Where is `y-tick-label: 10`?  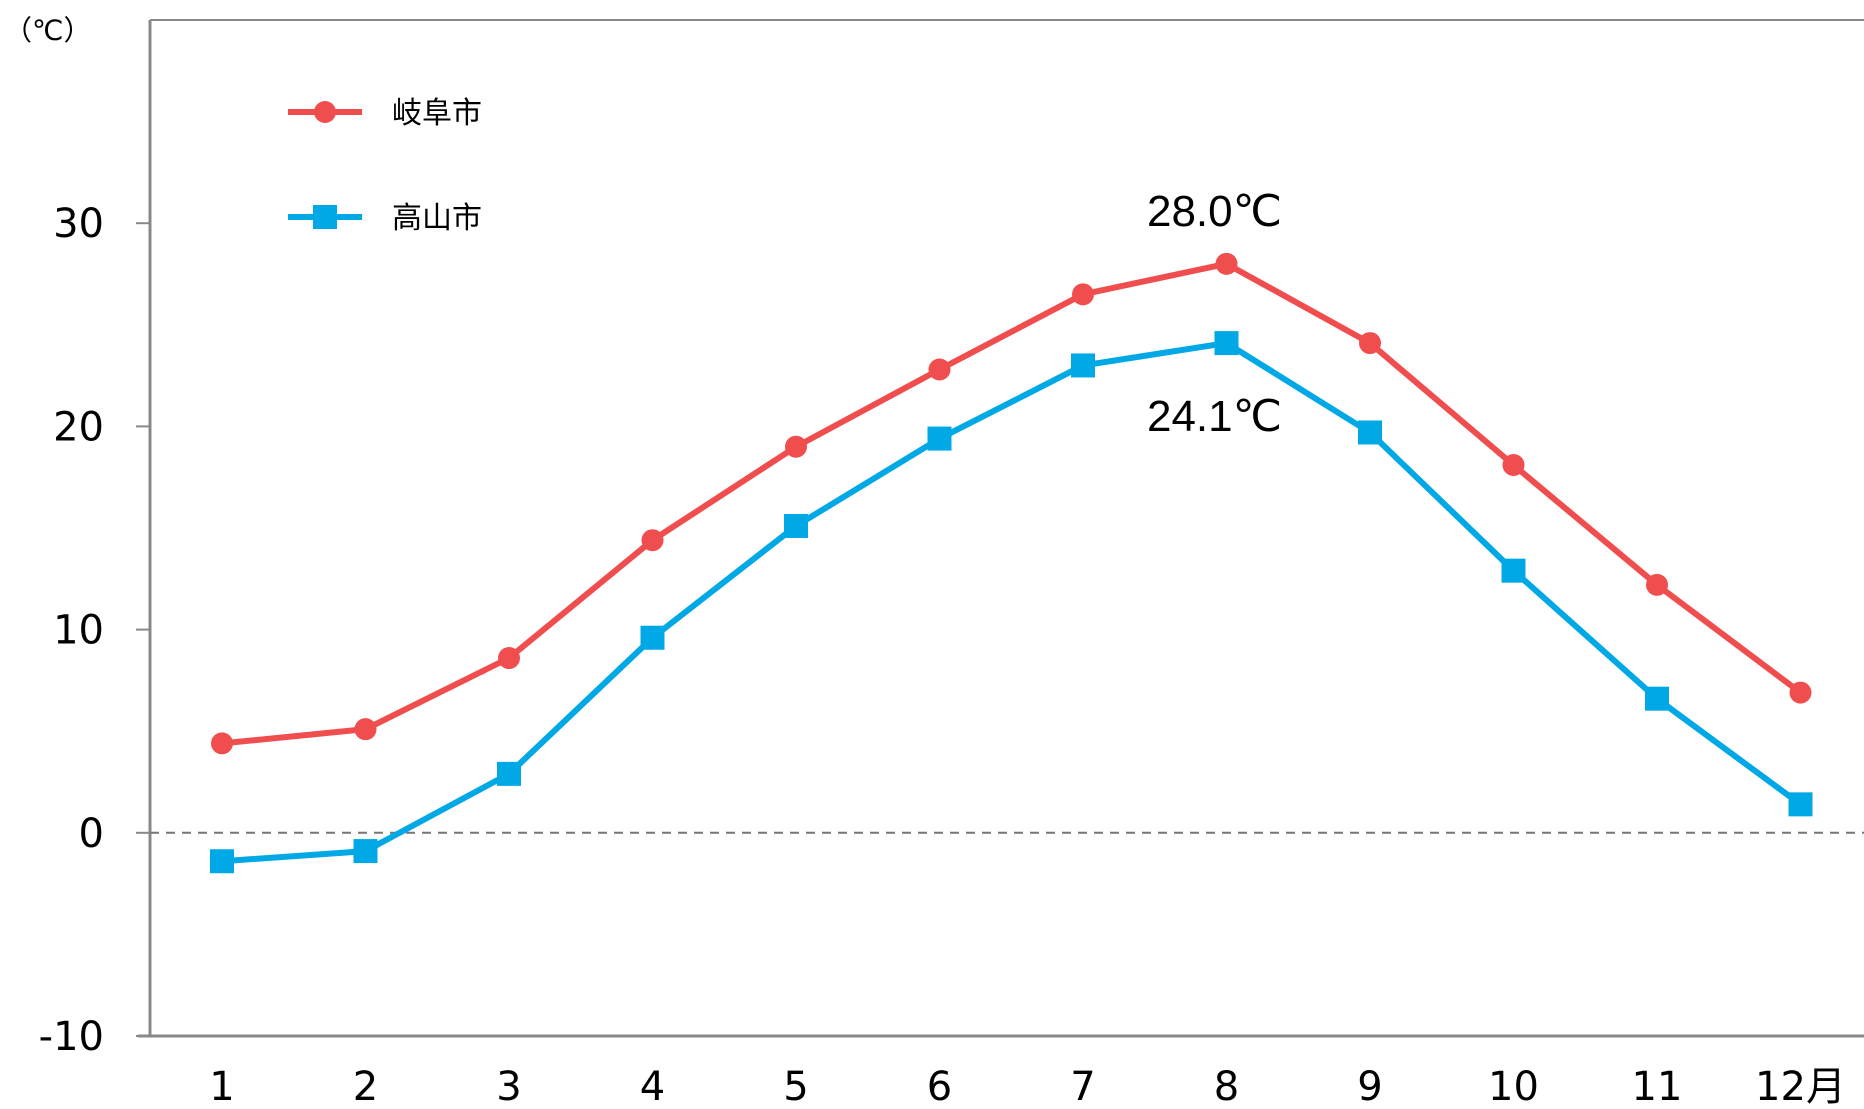
y-tick-label: 10 is located at coordinates (78, 631).